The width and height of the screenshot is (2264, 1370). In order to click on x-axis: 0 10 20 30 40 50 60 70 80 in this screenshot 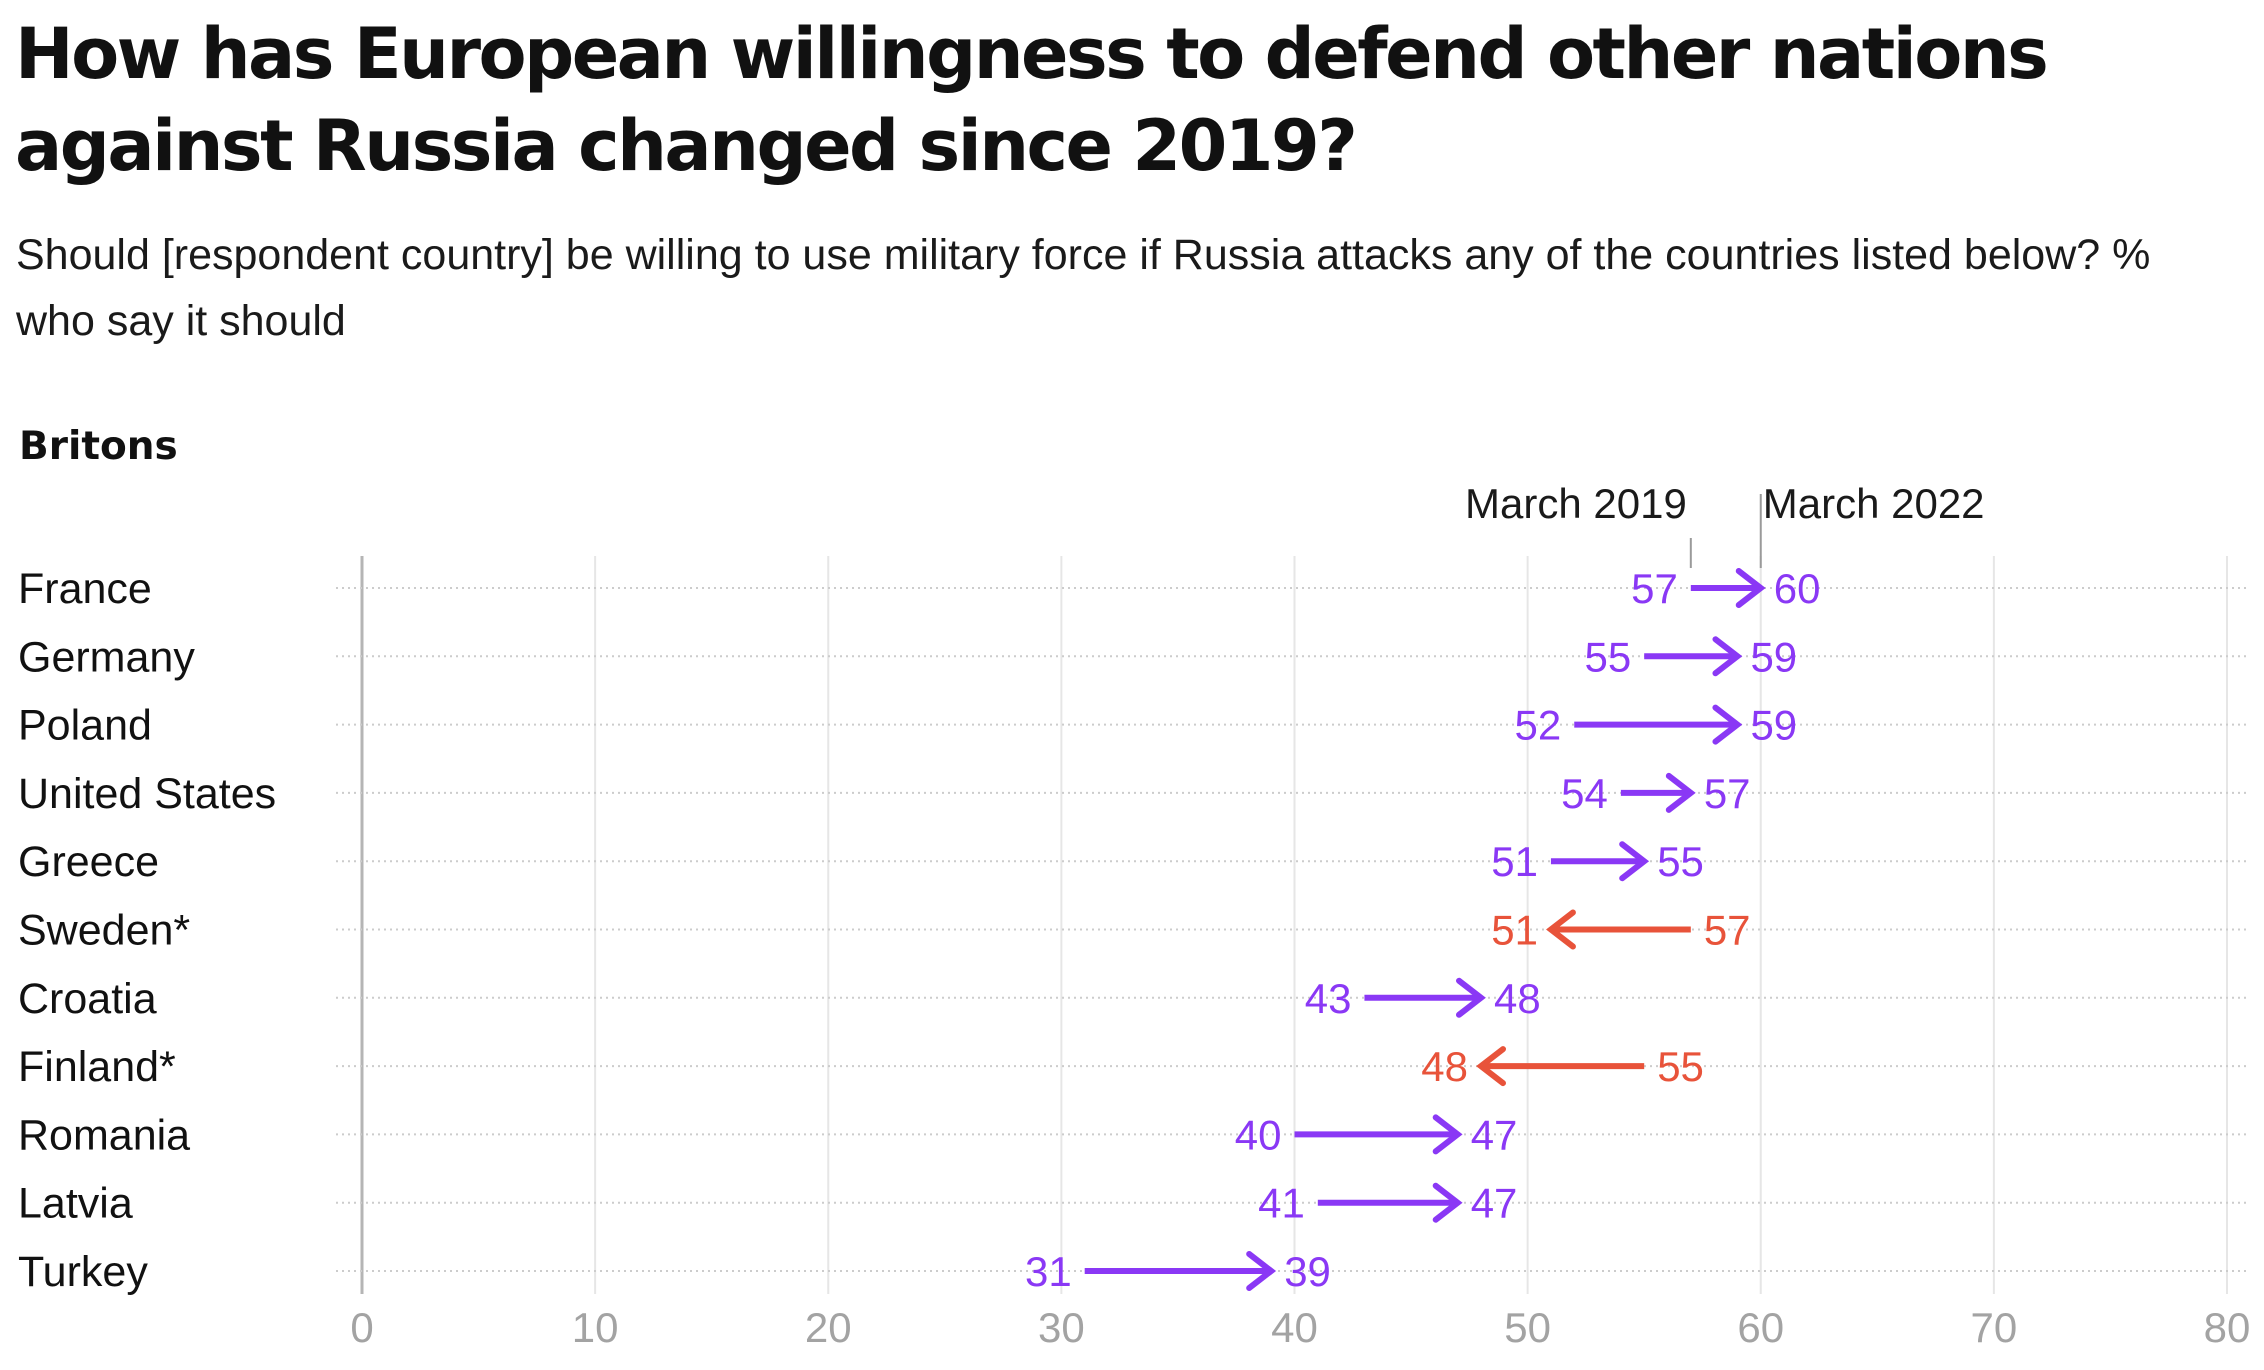, I will do `click(1300, 1327)`.